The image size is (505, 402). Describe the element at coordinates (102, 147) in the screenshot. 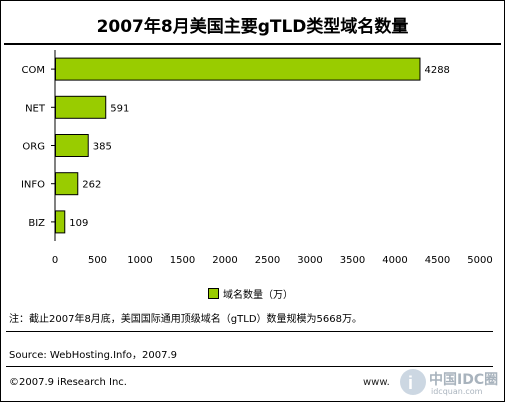

I see `data-label: 385` at that location.